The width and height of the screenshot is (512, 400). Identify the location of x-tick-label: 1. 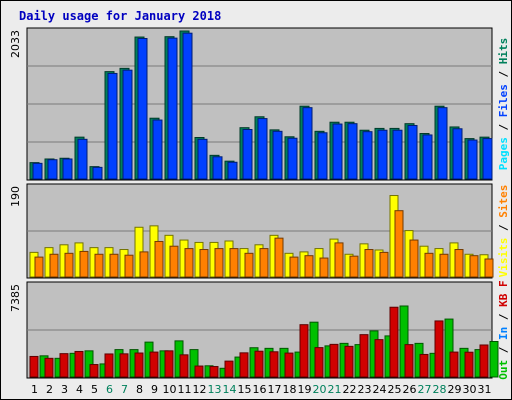
(34, 389).